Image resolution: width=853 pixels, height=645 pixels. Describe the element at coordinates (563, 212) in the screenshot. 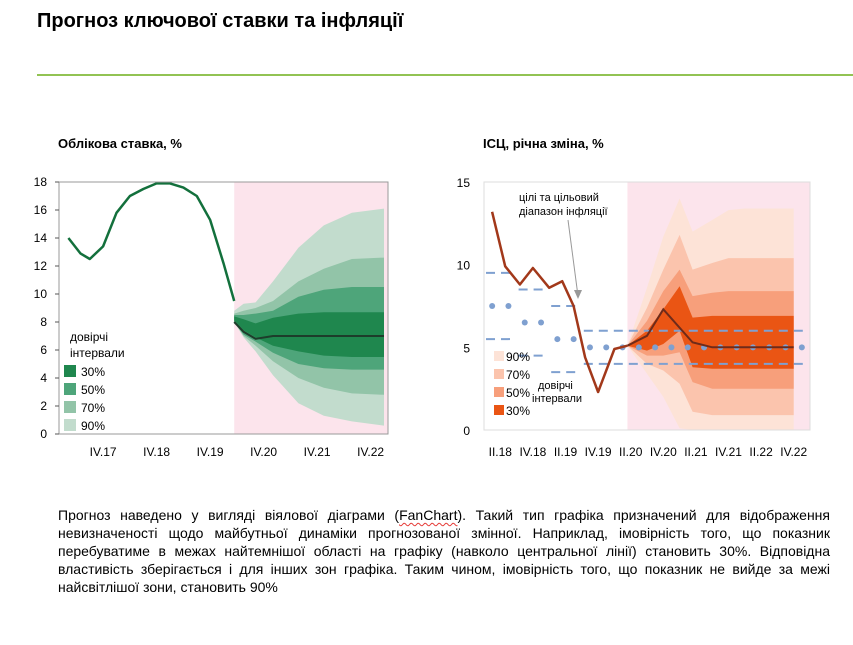

I see `target-annotation: діапазон інфляції` at that location.